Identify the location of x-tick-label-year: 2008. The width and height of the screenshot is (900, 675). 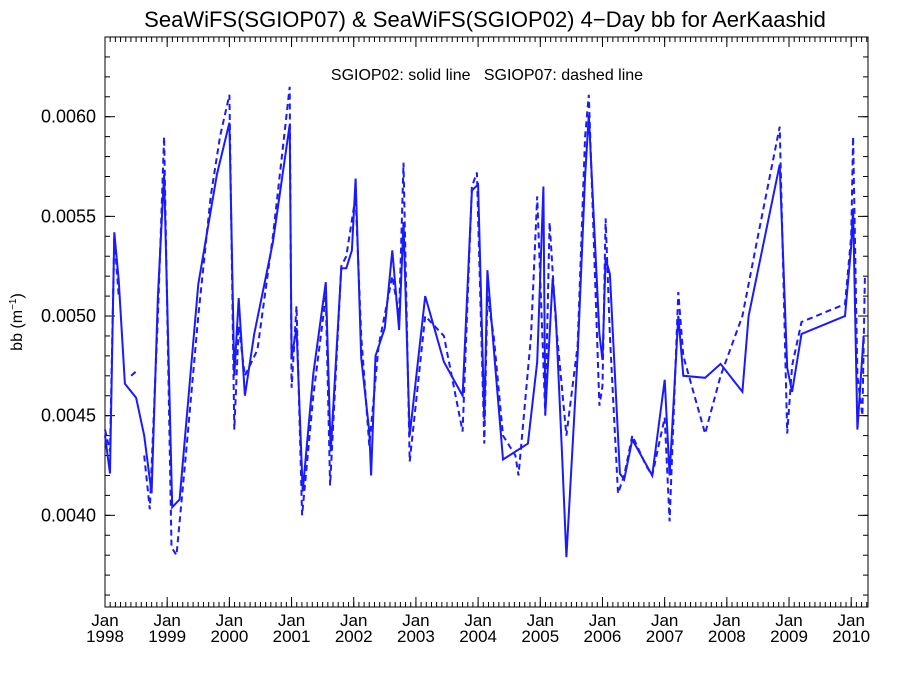
(727, 636).